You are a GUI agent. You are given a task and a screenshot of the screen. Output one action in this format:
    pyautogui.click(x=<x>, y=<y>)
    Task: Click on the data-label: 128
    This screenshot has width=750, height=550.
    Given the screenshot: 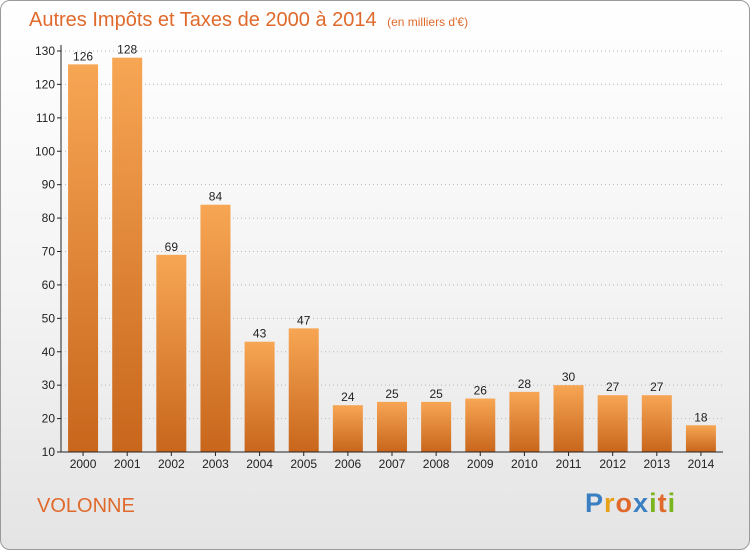 What is the action you would take?
    pyautogui.click(x=127, y=50)
    